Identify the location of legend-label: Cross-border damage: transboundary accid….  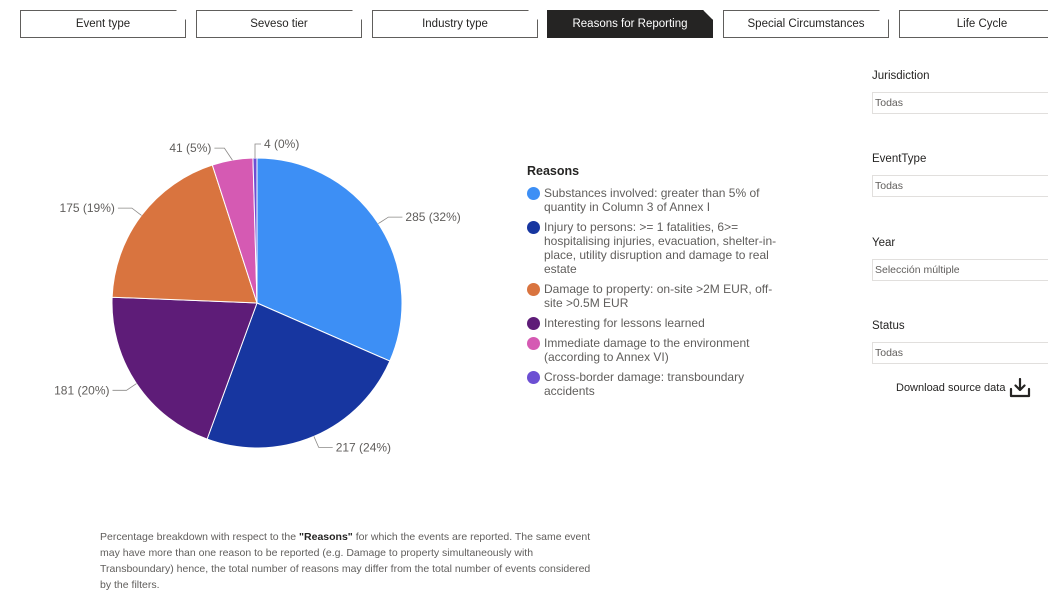
(644, 384).